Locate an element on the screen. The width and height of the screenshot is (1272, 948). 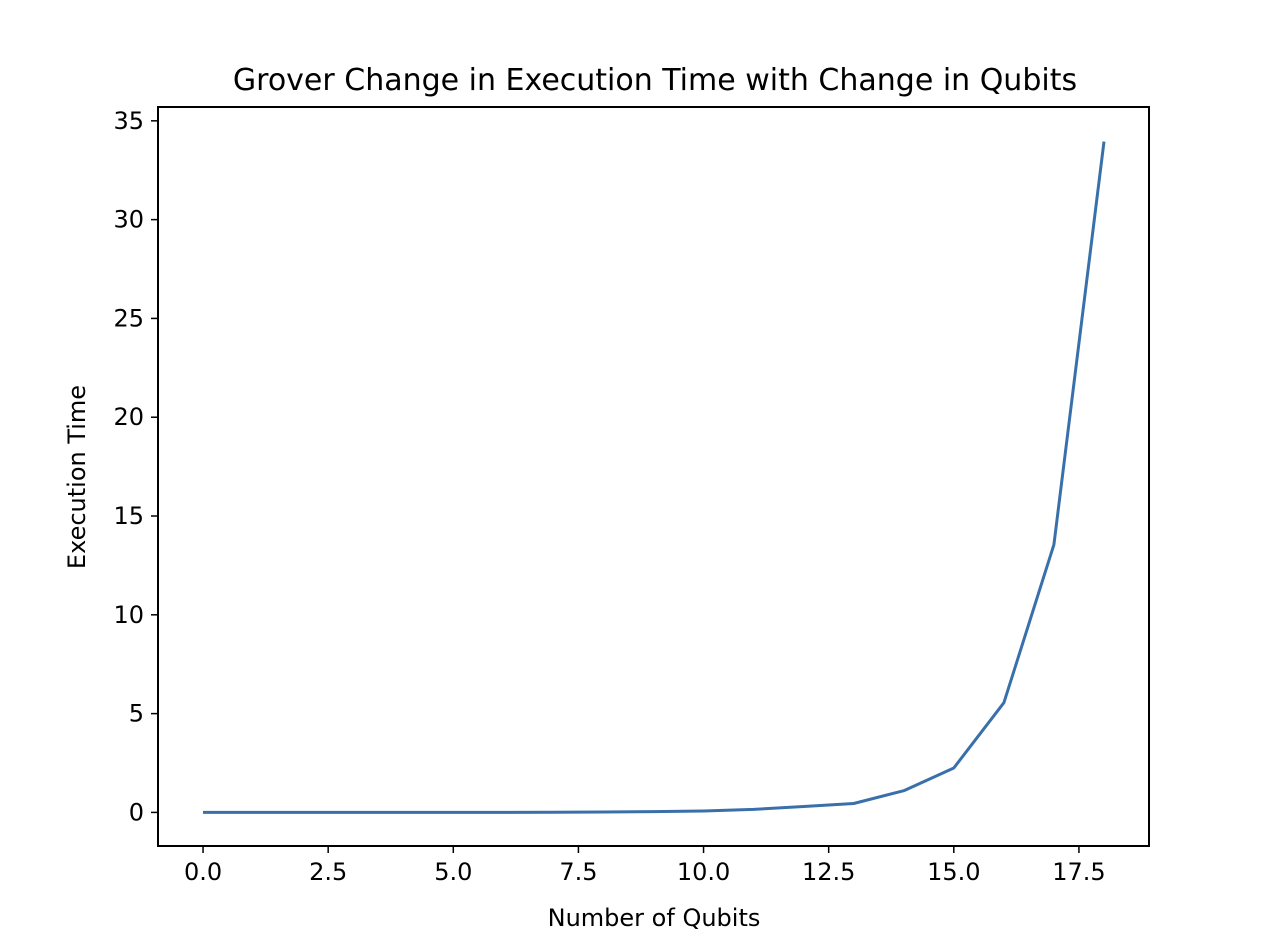
y-tick-label: 15 is located at coordinates (128, 516).